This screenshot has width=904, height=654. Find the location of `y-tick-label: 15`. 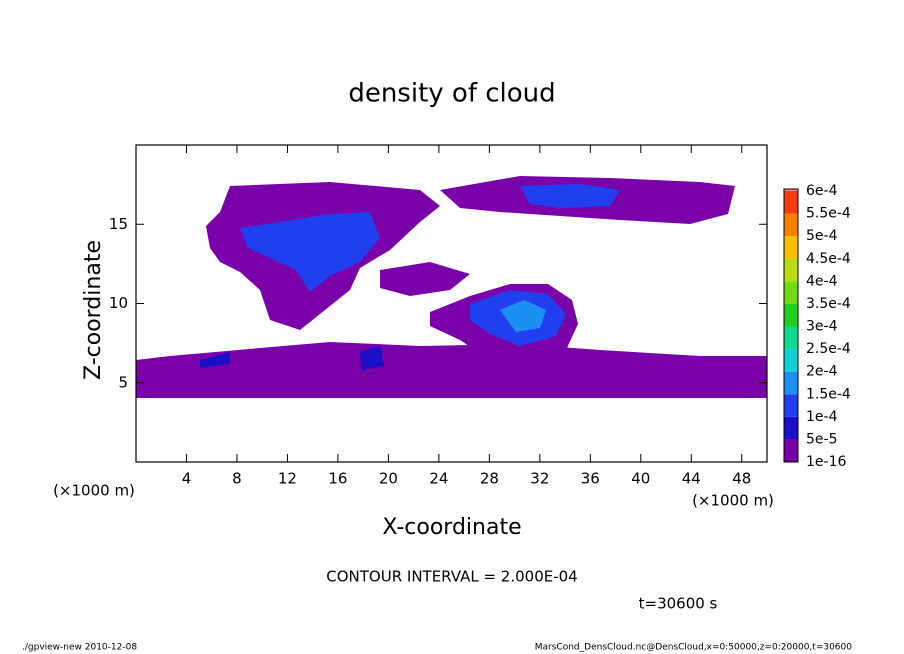

y-tick-label: 15 is located at coordinates (118, 224).